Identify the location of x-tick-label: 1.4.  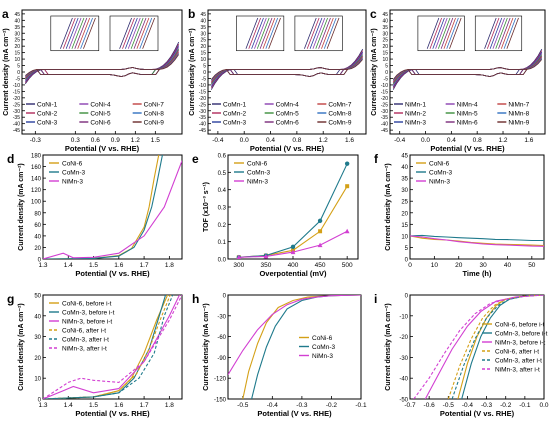
(68, 265).